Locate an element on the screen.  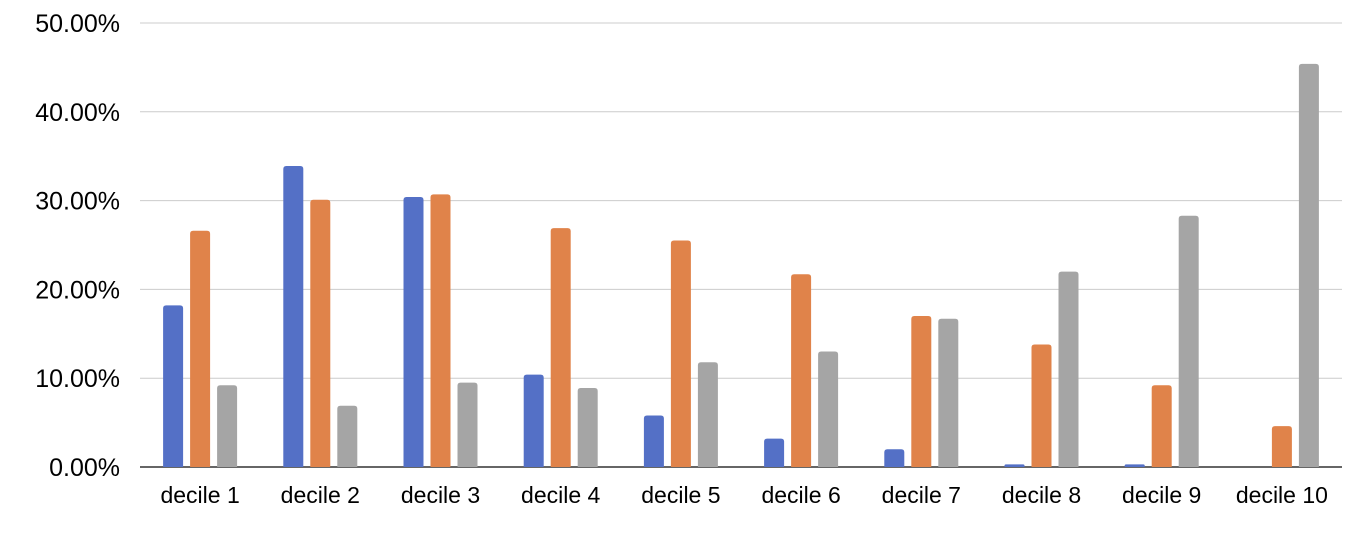
x-tick-label: decile 10 is located at coordinates (1282, 495).